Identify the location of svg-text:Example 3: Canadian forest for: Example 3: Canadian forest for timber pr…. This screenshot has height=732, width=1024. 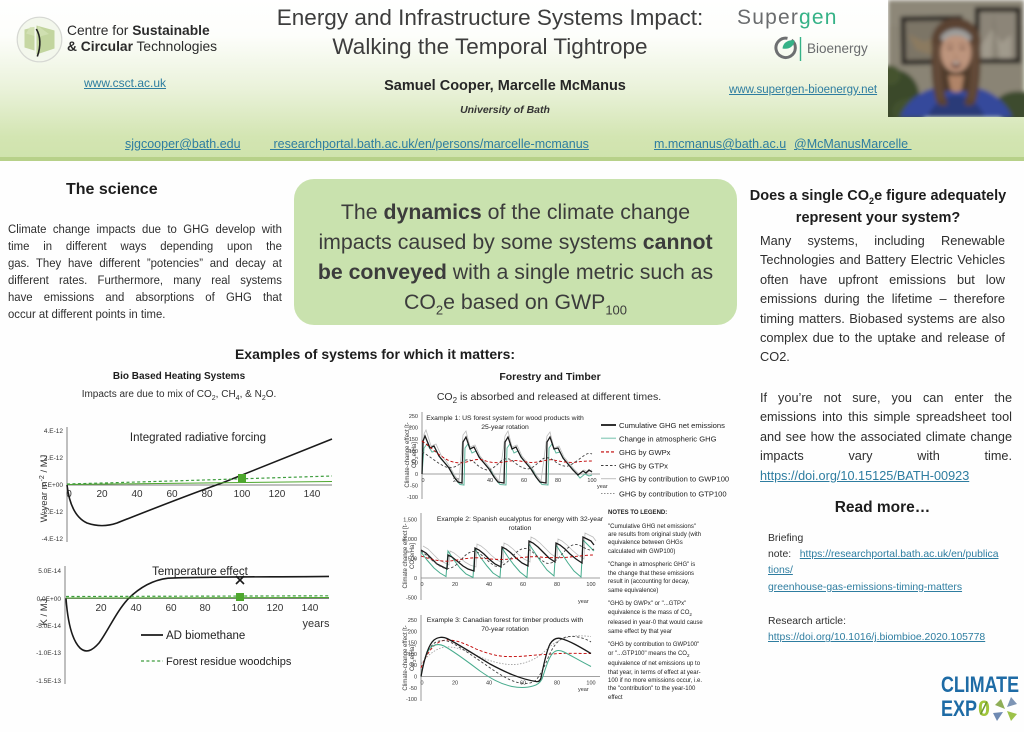
(505, 620).